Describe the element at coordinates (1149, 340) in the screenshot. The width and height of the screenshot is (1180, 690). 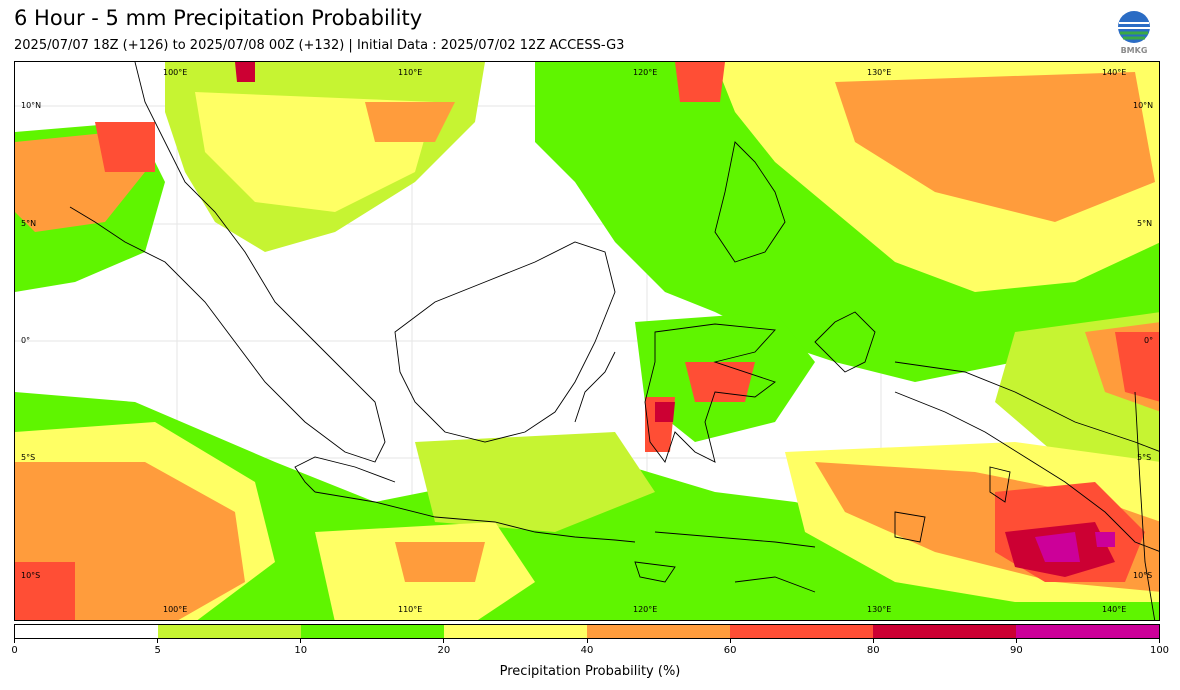
I see `lat-label-0-right: 0°` at that location.